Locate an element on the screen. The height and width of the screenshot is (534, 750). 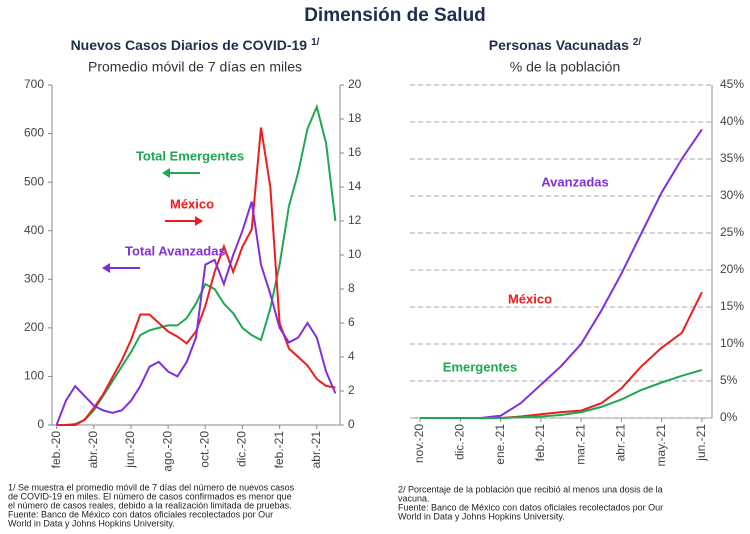
x-tick-label: jun.-21 is located at coordinates (701, 443).